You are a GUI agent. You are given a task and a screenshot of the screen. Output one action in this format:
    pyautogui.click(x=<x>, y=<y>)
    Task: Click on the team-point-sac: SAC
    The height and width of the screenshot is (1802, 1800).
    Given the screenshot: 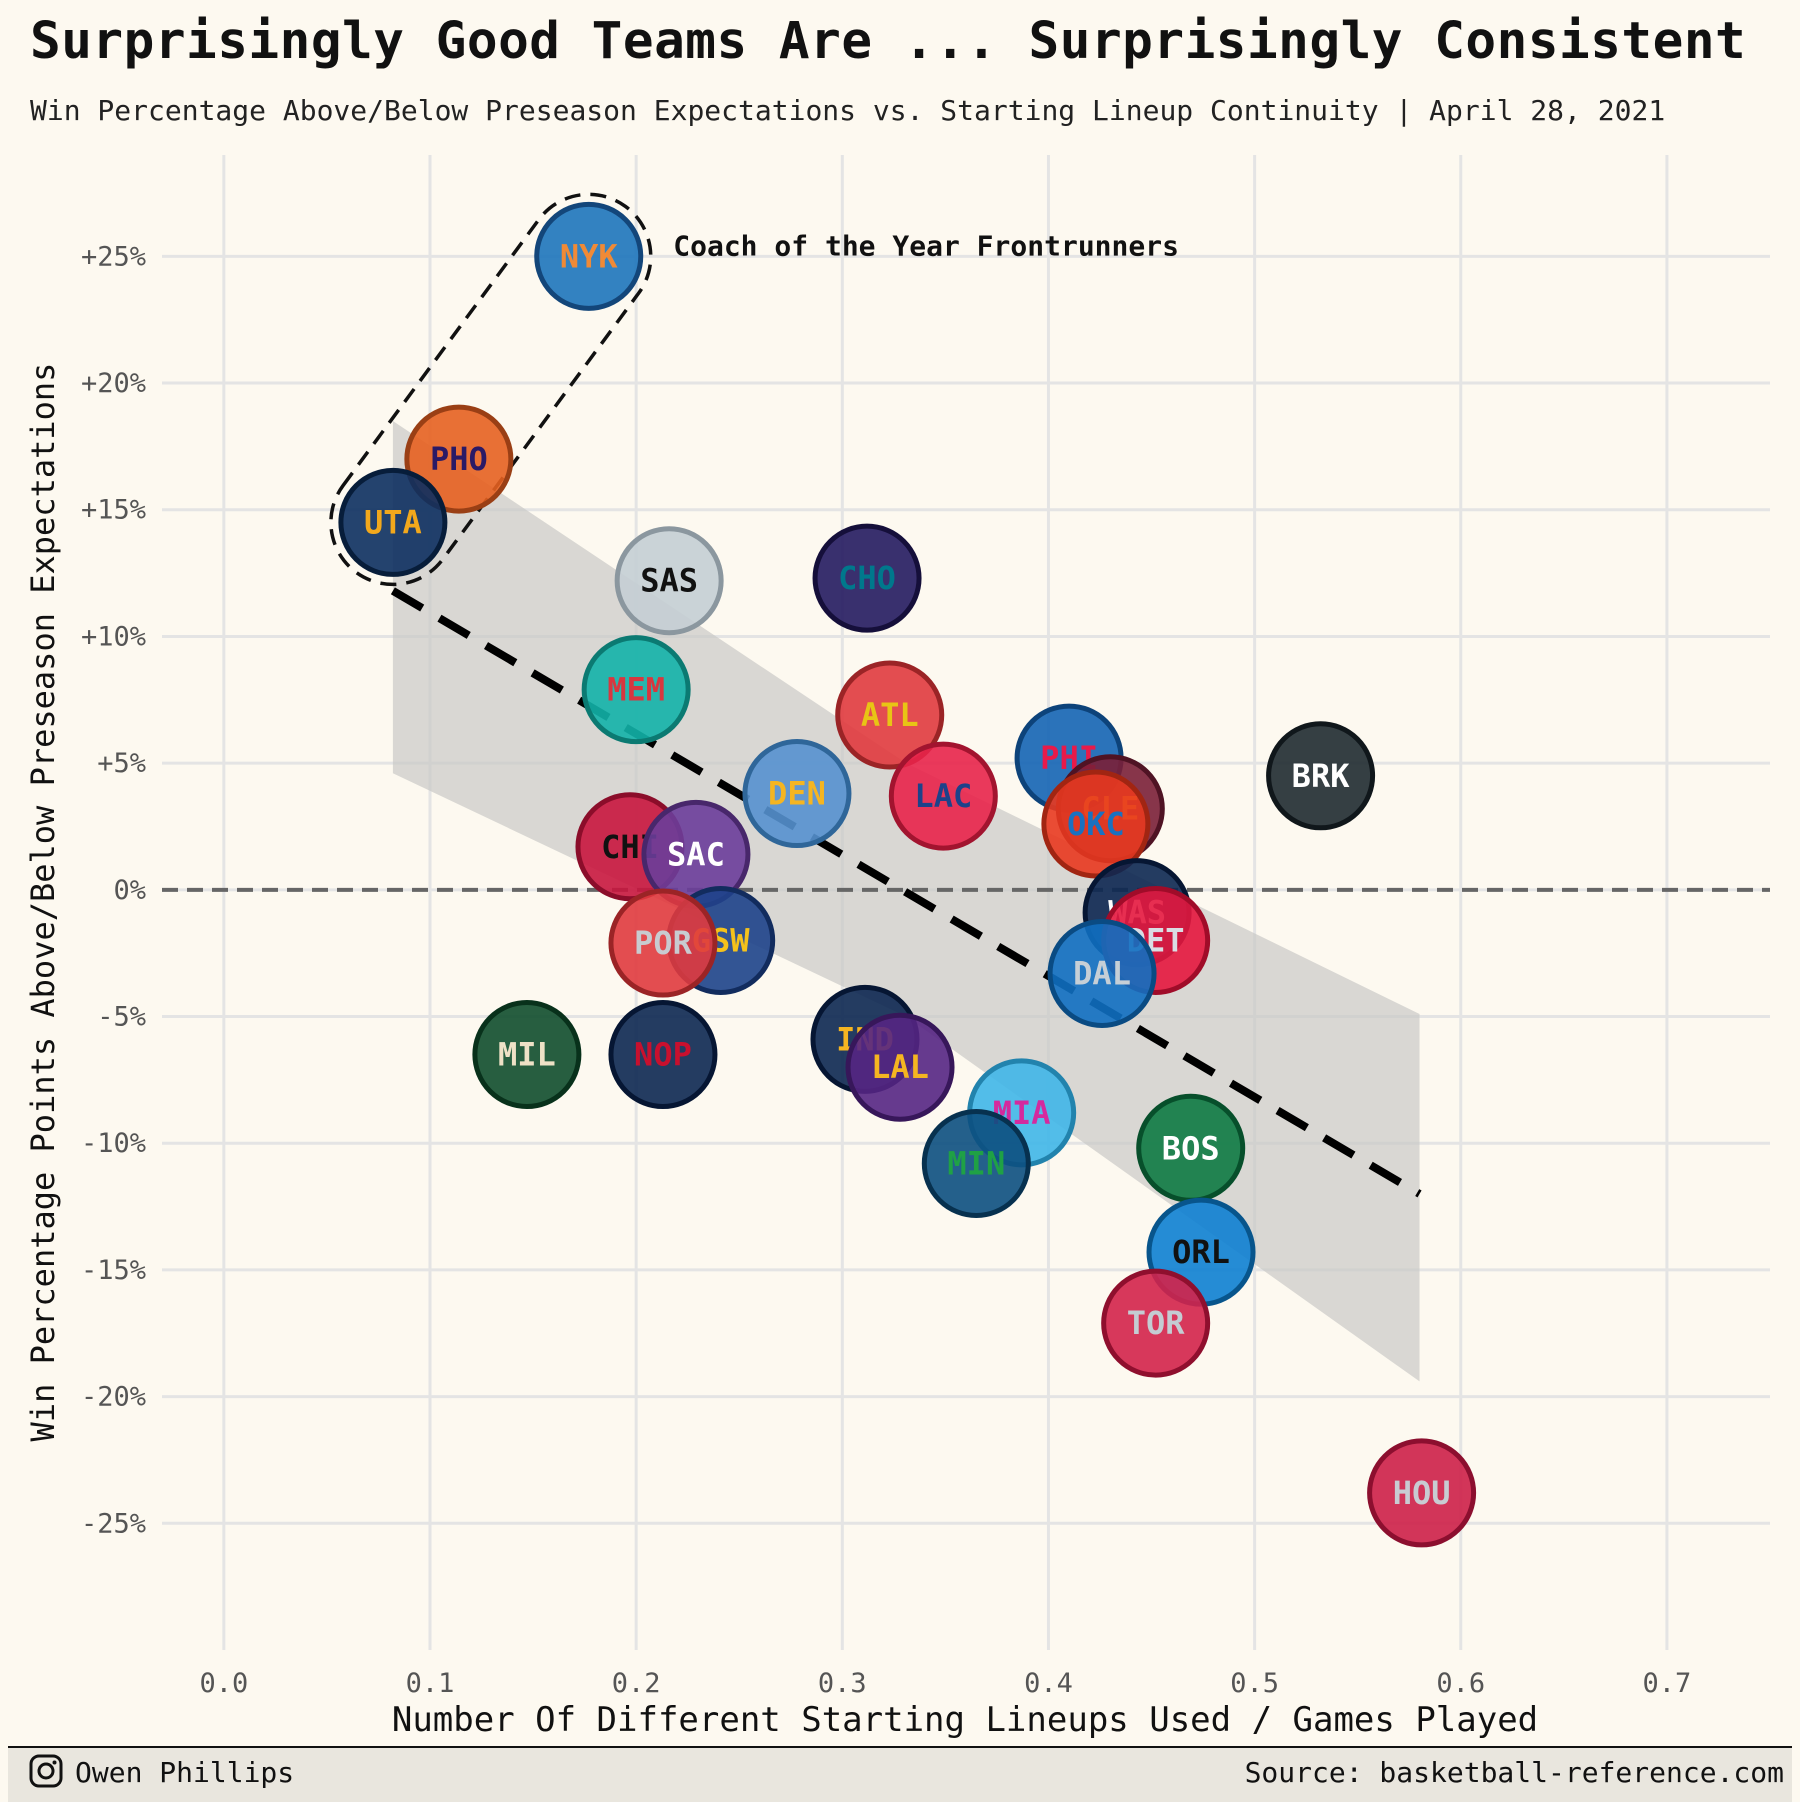 What is the action you would take?
    pyautogui.click(x=696, y=854)
    